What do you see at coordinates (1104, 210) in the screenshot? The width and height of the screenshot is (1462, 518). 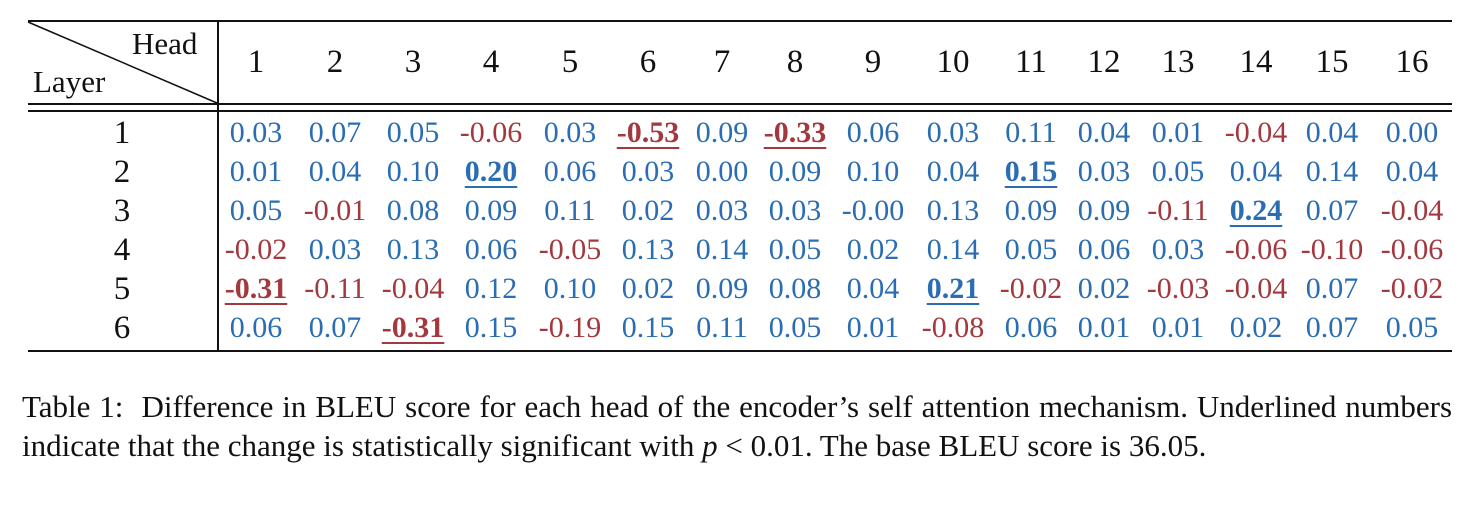 I see `cell-layer3-head12: 0.09` at bounding box center [1104, 210].